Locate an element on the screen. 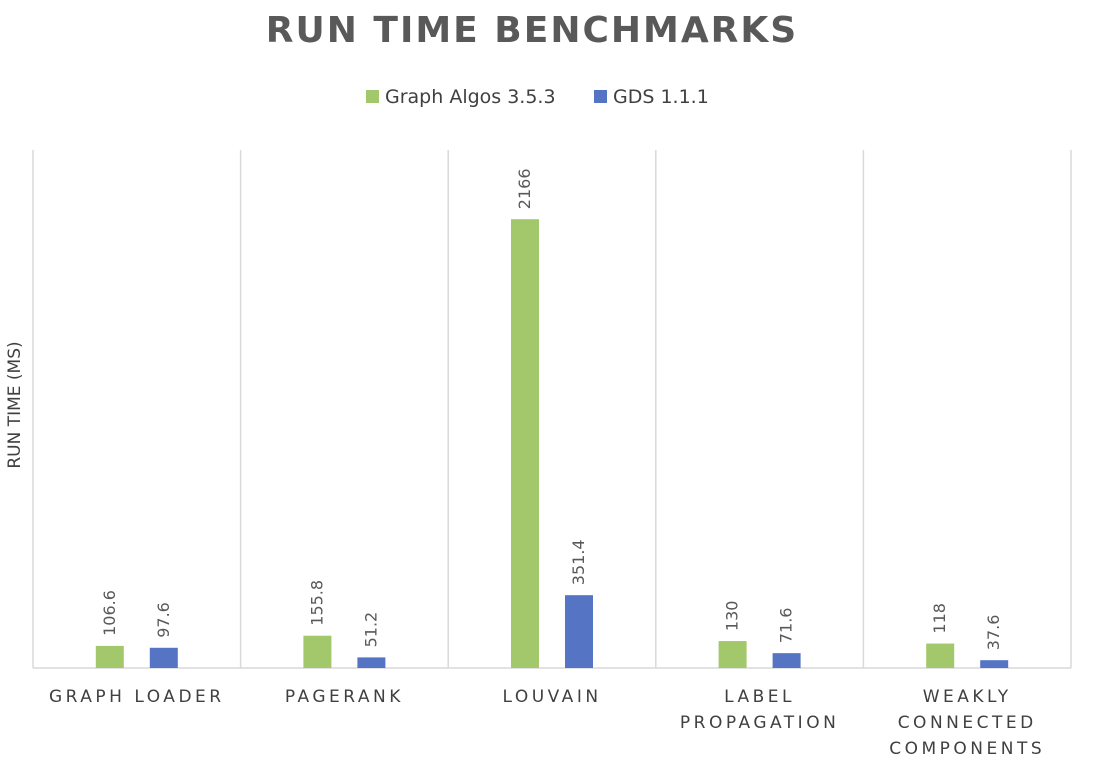 This screenshot has height=782, width=1112. data-label-series-1-cat-4: 130 is located at coordinates (732, 616).